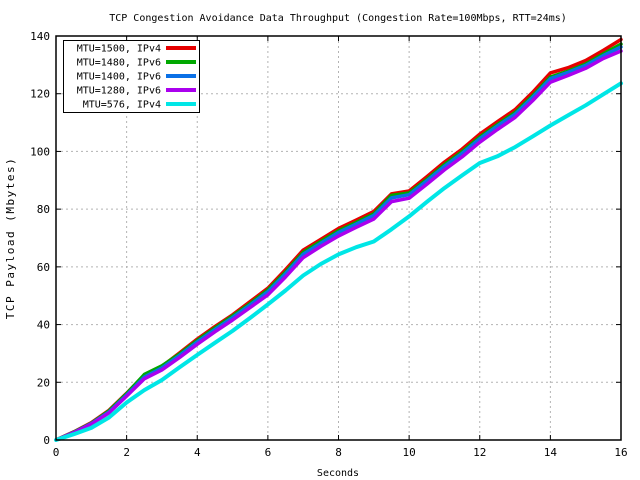 The width and height of the screenshot is (640, 480). What do you see at coordinates (409, 452) in the screenshot?
I see `x-tick-label: 10` at bounding box center [409, 452].